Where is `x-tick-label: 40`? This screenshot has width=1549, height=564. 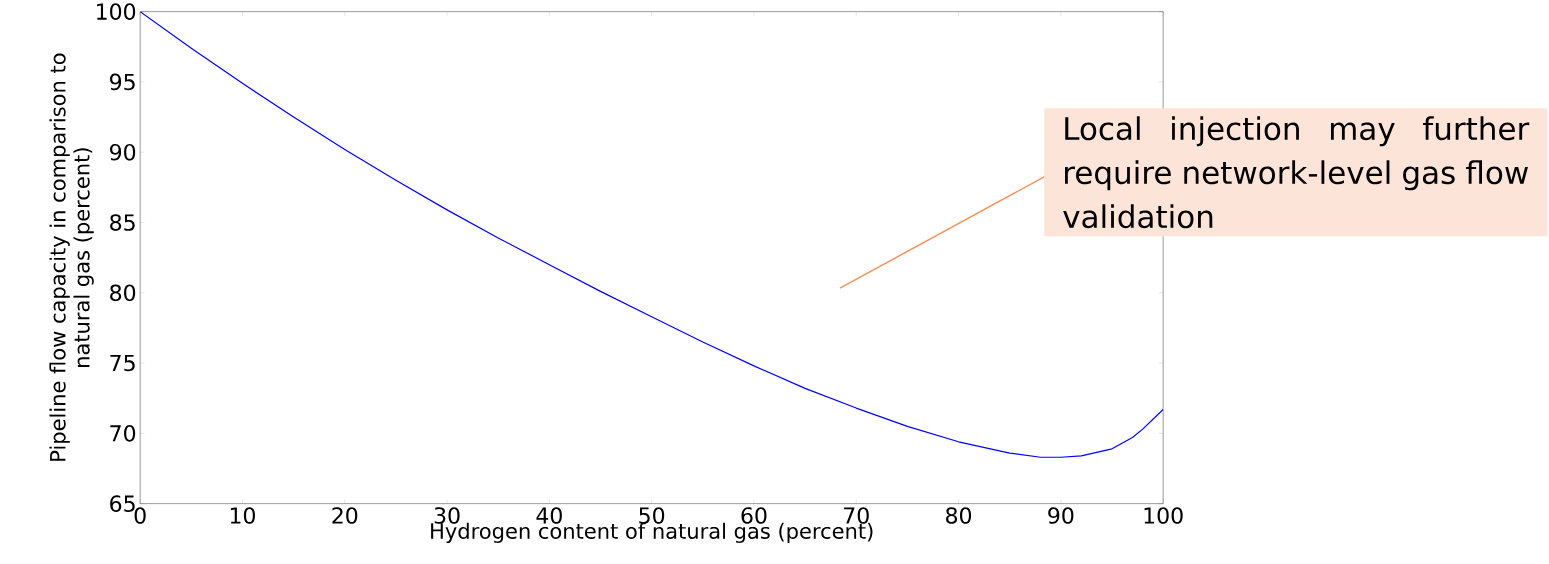 x-tick-label: 40 is located at coordinates (549, 515).